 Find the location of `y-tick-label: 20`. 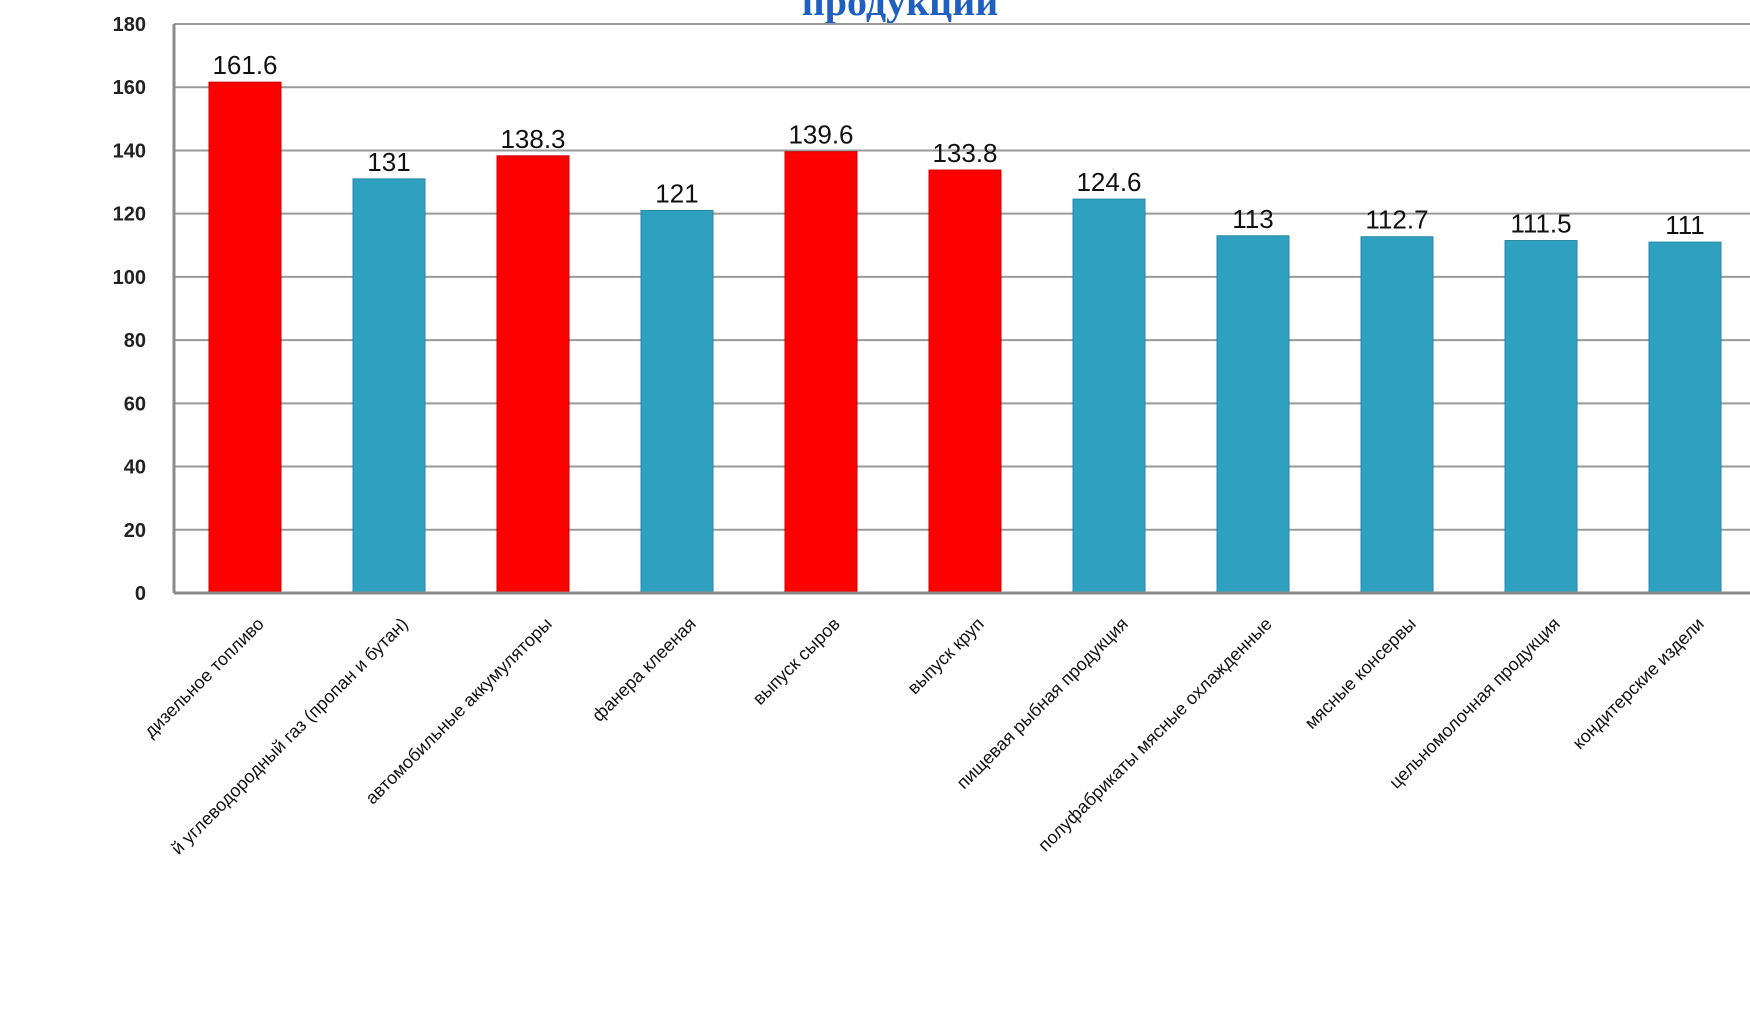

y-tick-label: 20 is located at coordinates (135, 531).